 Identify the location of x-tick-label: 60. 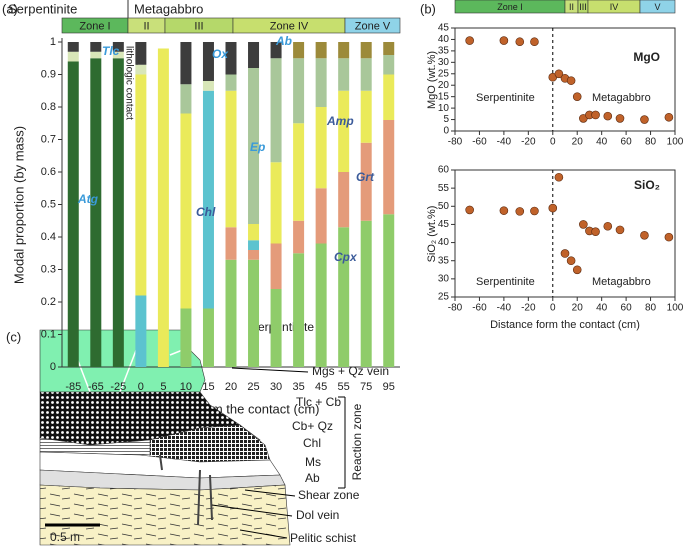
(627, 308).